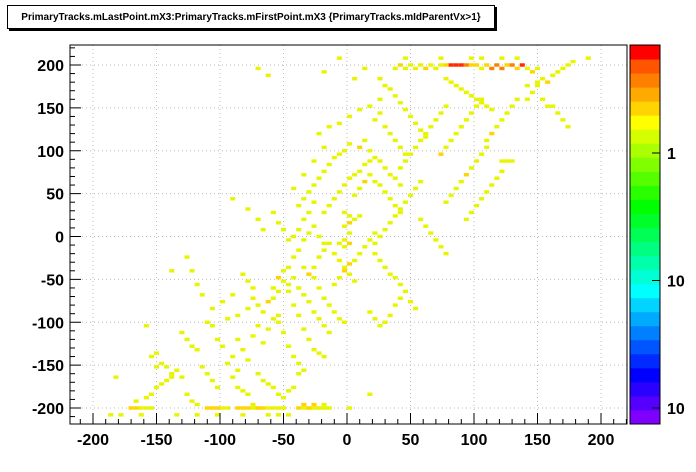 This screenshot has width=696, height=472. What do you see at coordinates (537, 440) in the screenshot?
I see `x-tick-label: 150` at bounding box center [537, 440].